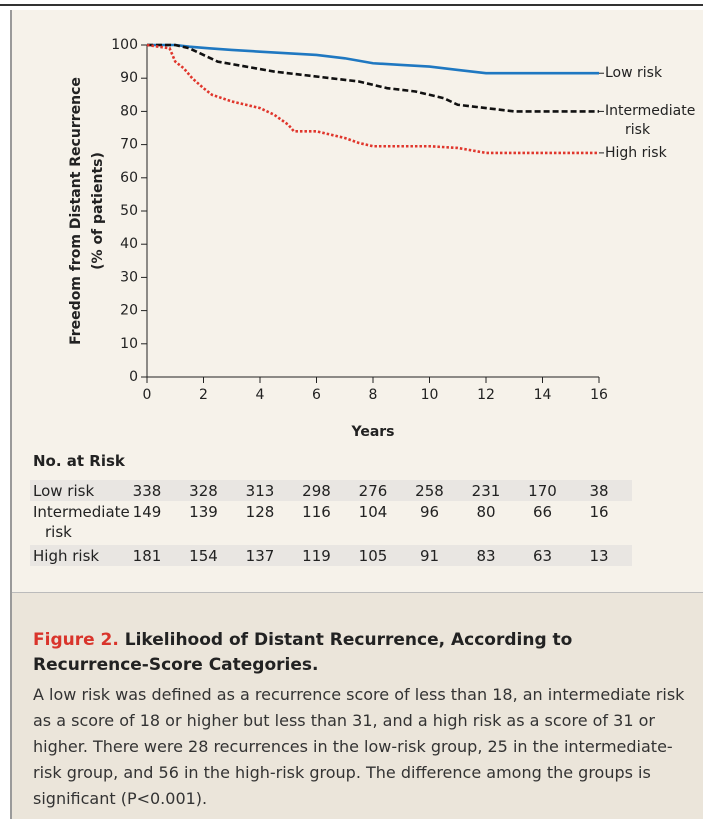 The height and width of the screenshot is (819, 703). Describe the element at coordinates (650, 121) in the screenshot. I see `series-label: Intermediate risk` at that location.